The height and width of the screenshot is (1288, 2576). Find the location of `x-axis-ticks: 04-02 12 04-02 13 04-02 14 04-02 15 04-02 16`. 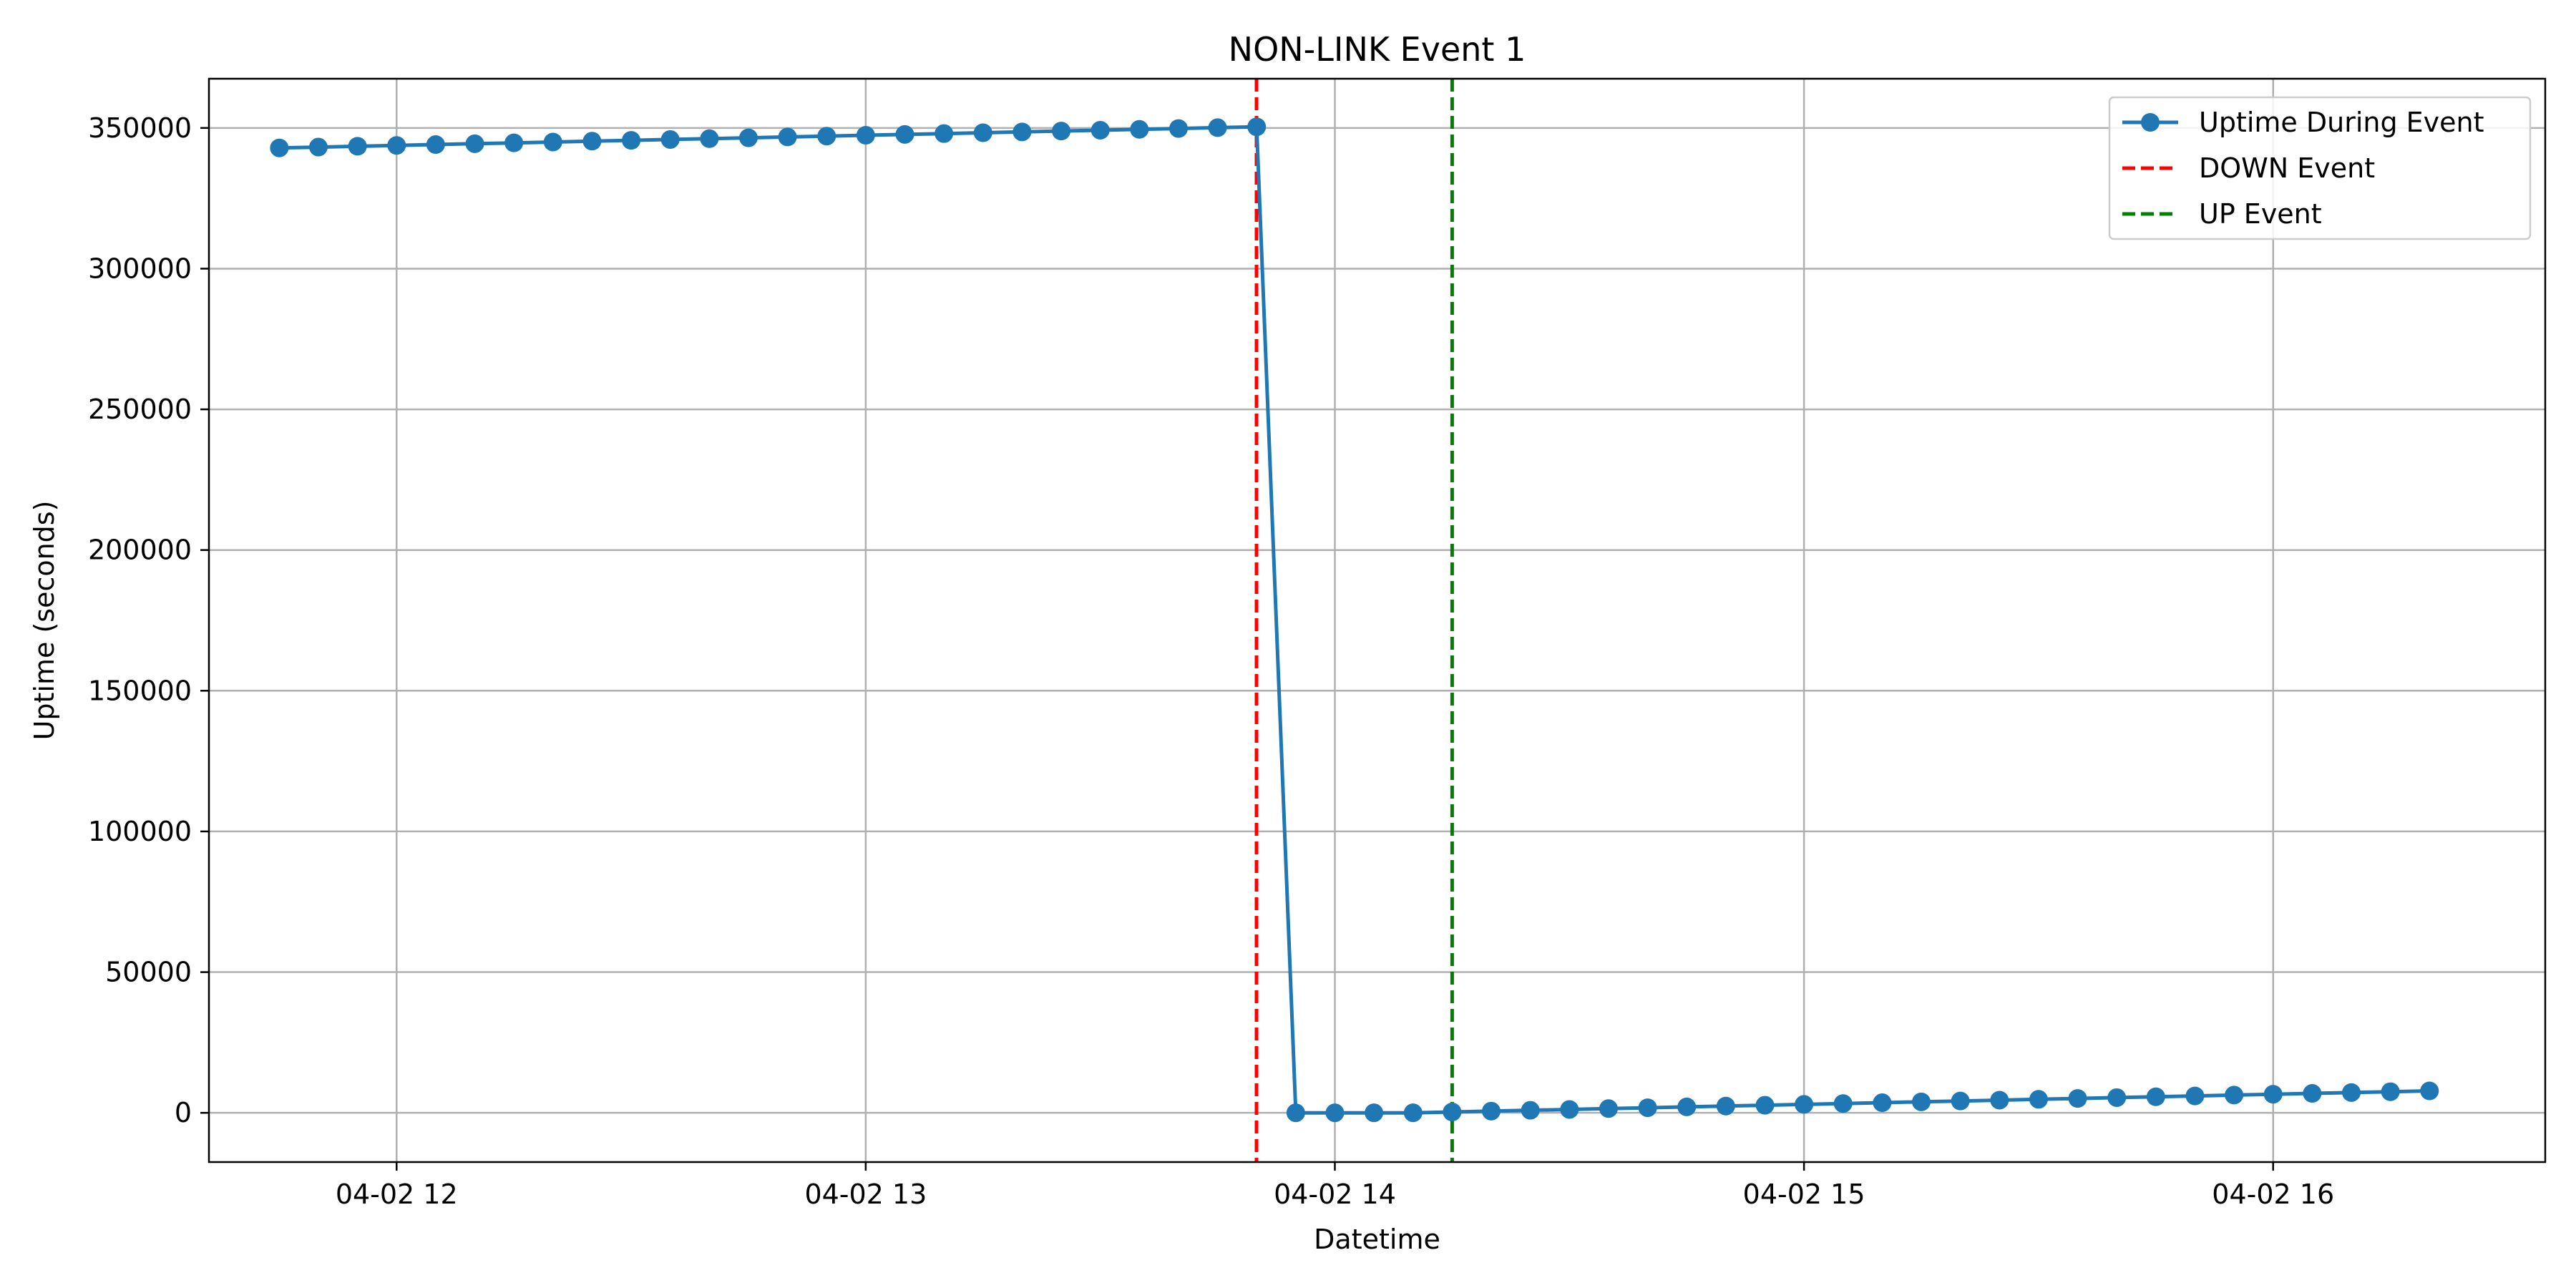

x-axis-ticks: 04-02 12 04-02 13 04-02 14 04-02 15 04-02 16 is located at coordinates (1335, 1186).